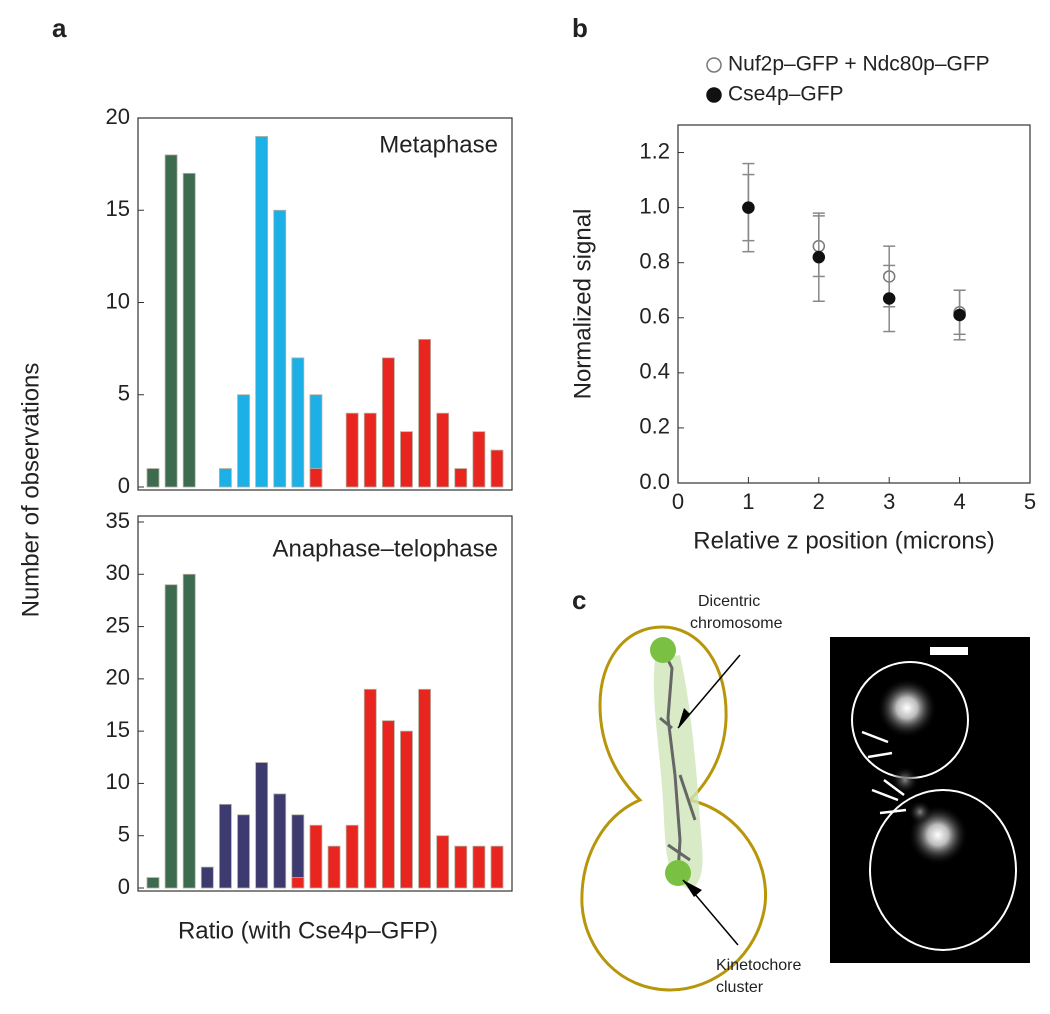 Image resolution: width=1050 pixels, height=1014 pixels. What do you see at coordinates (438, 144) in the screenshot?
I see `chart-title: Metaphase` at bounding box center [438, 144].